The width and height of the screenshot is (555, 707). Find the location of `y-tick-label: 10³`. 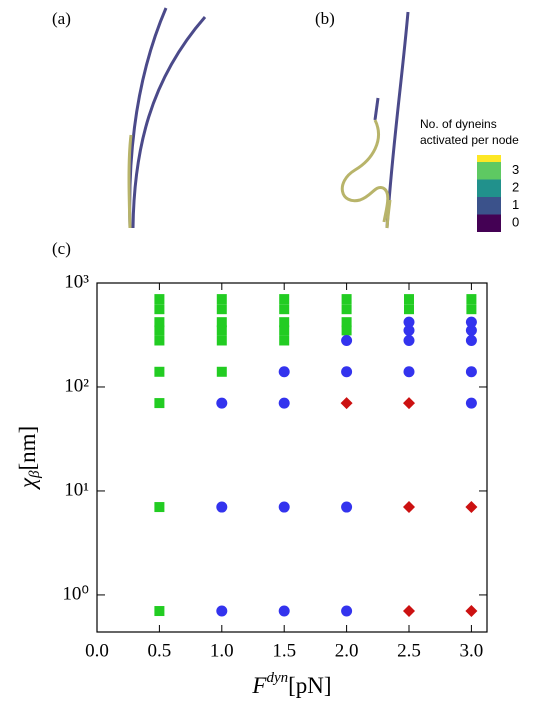

y-tick-label: 10³ is located at coordinates (76, 281).